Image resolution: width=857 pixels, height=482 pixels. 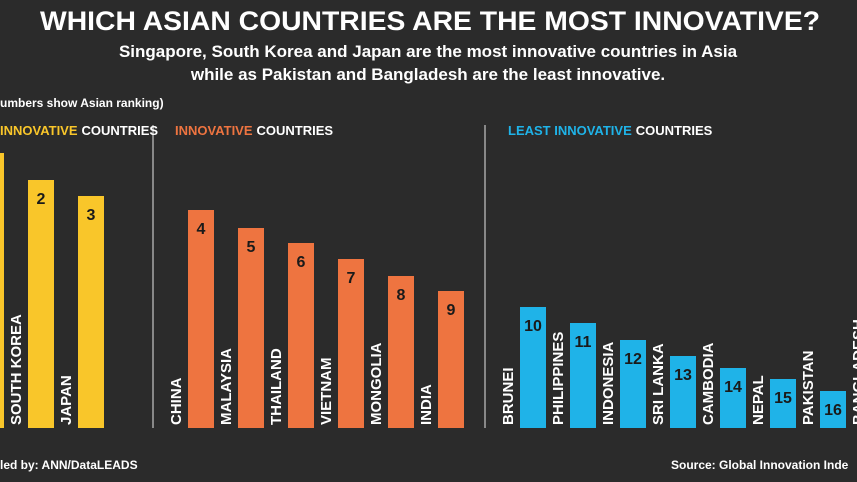 What do you see at coordinates (760, 465) in the screenshot?
I see `source: Source: Global Innovation Inde` at bounding box center [760, 465].